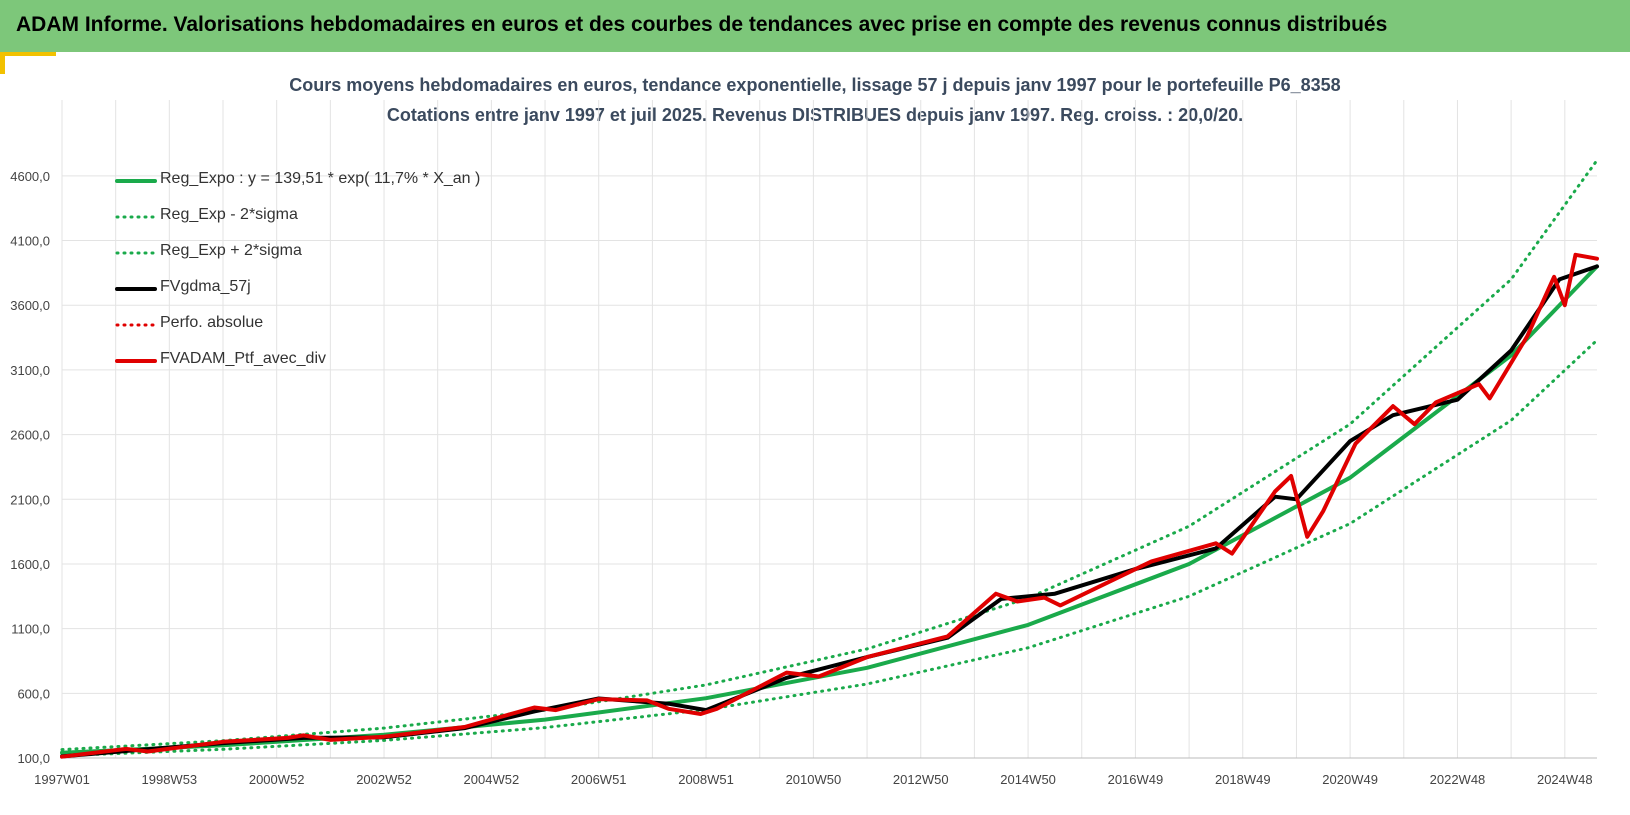  What do you see at coordinates (599, 779) in the screenshot?
I see `x-tick-label: 2006W51` at bounding box center [599, 779].